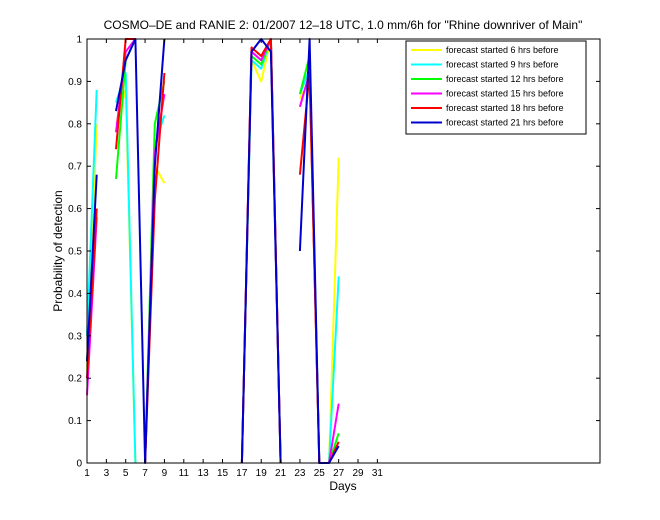  Describe the element at coordinates (184, 473) in the screenshot. I see `x-tick-label: 11` at that location.